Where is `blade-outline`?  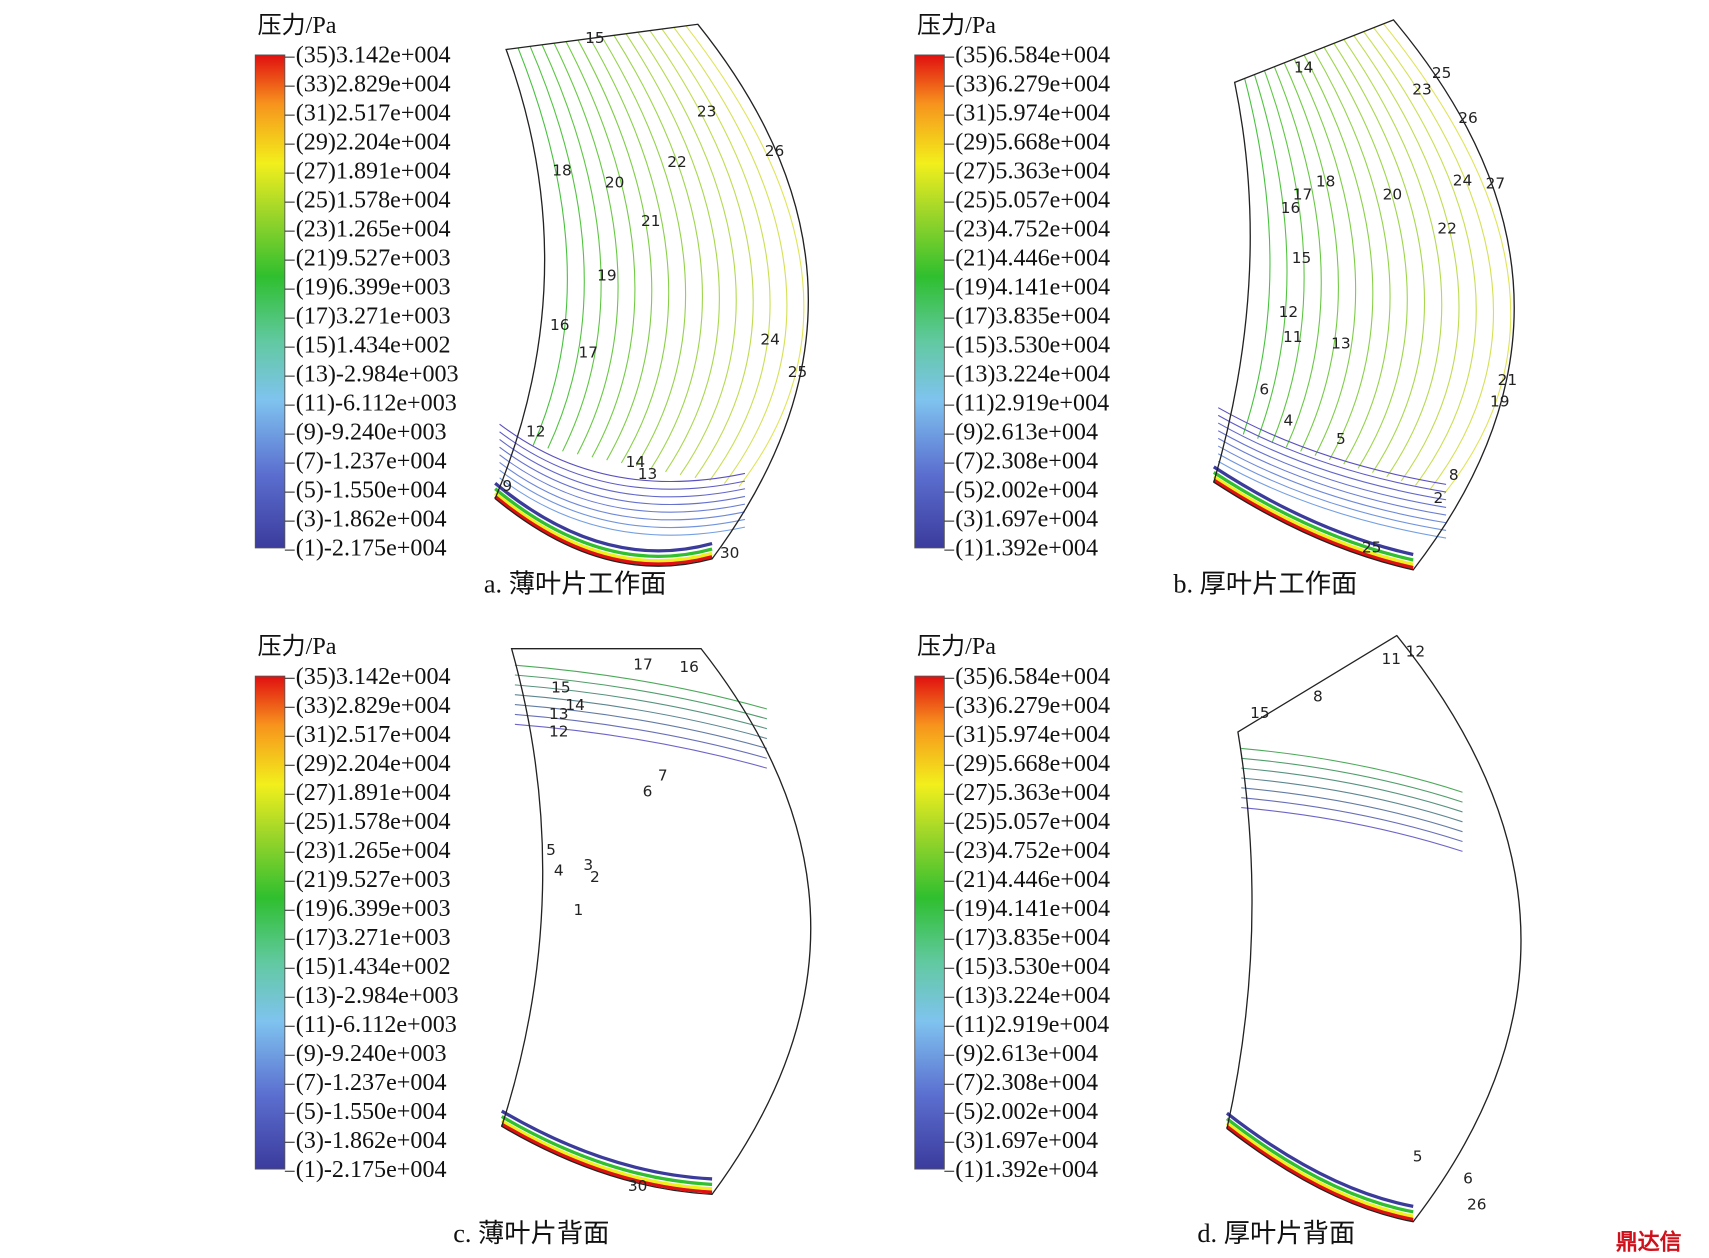
blade-outline is located at coordinates (656, 921).